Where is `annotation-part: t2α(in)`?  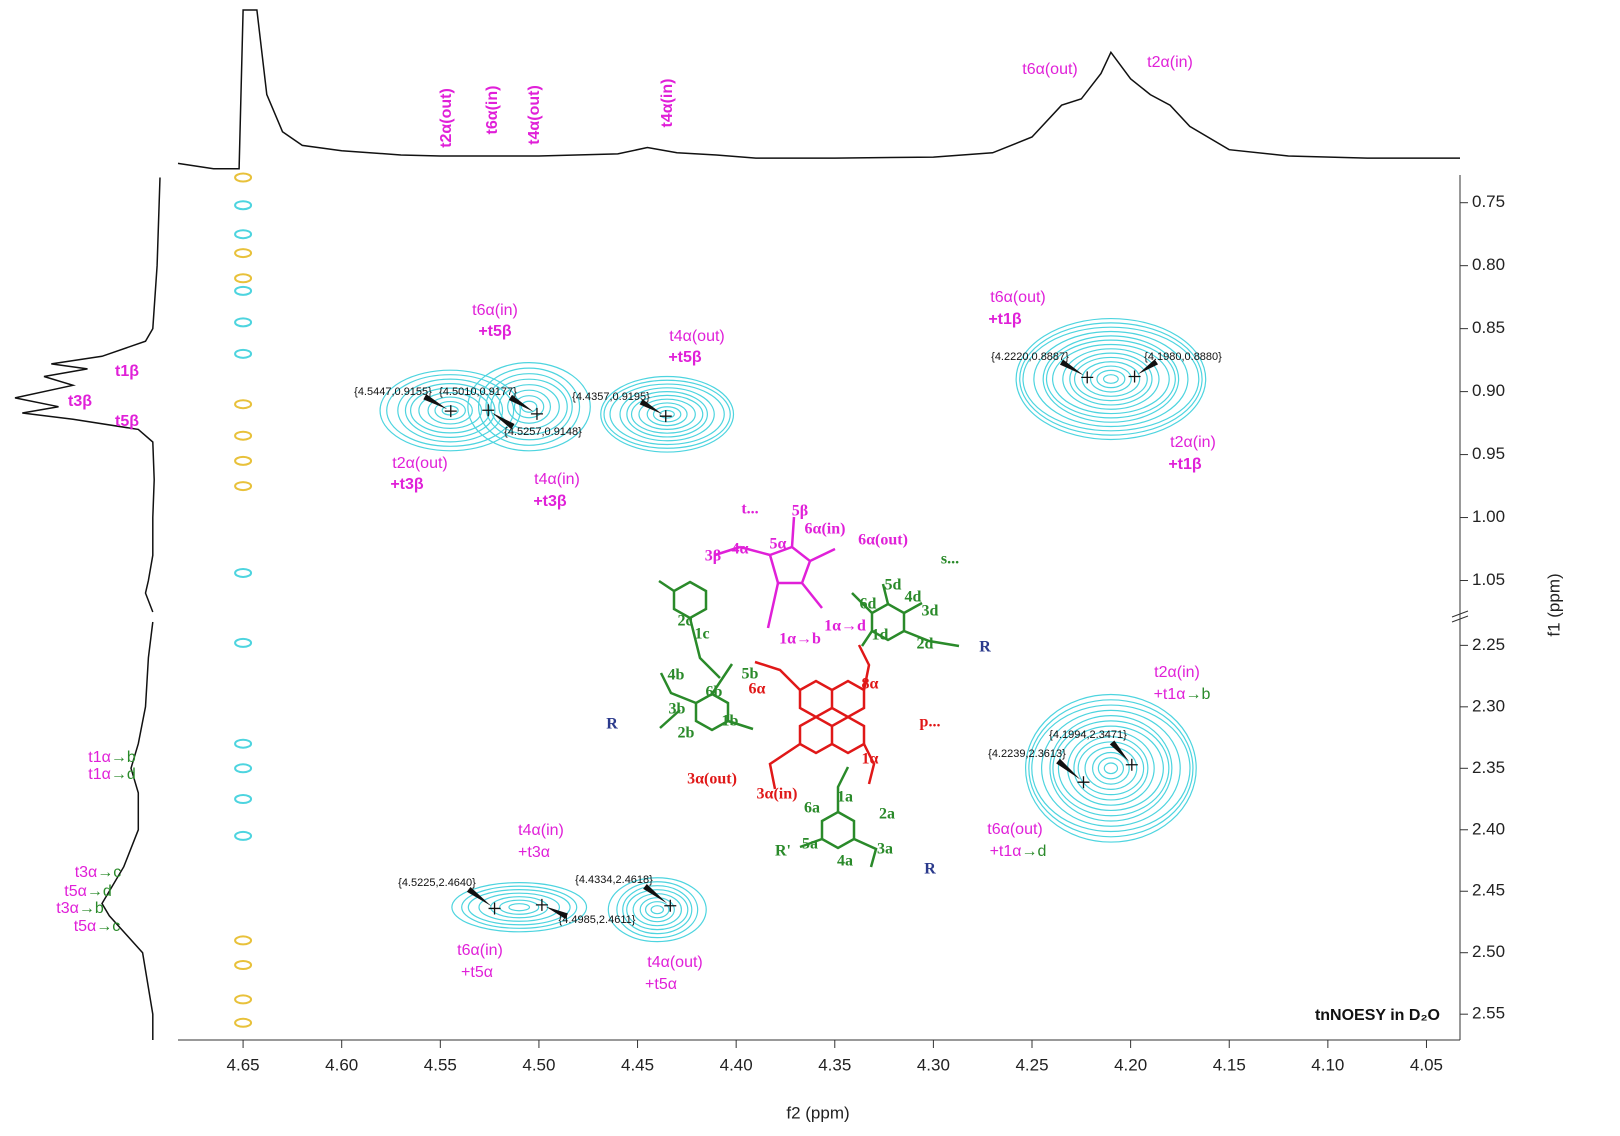 annotation-part: t2α(in) is located at coordinates (1177, 672).